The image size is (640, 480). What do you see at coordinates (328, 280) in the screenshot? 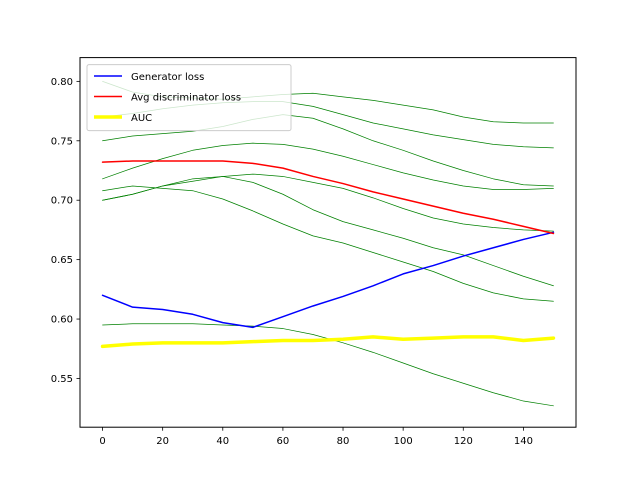
I see `series-generator-loss` at bounding box center [328, 280].